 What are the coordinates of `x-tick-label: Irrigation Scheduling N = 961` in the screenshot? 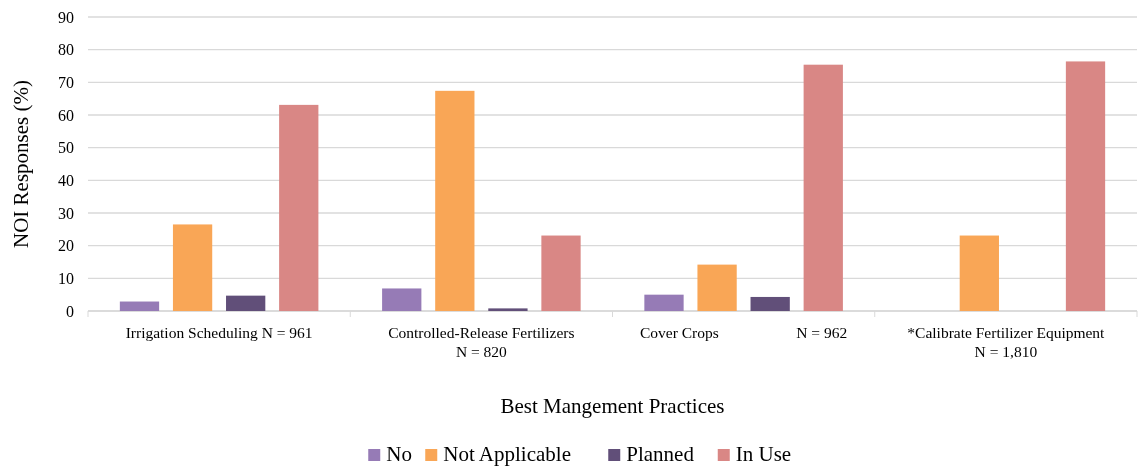 It's located at (219, 332).